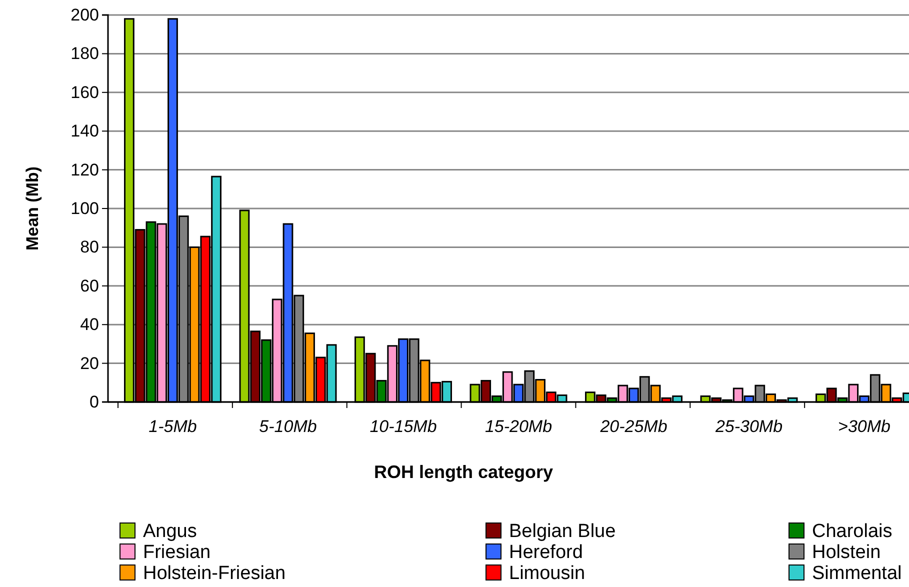 The width and height of the screenshot is (909, 587). Describe the element at coordinates (857, 573) in the screenshot. I see `legend-label: Simmental` at that location.